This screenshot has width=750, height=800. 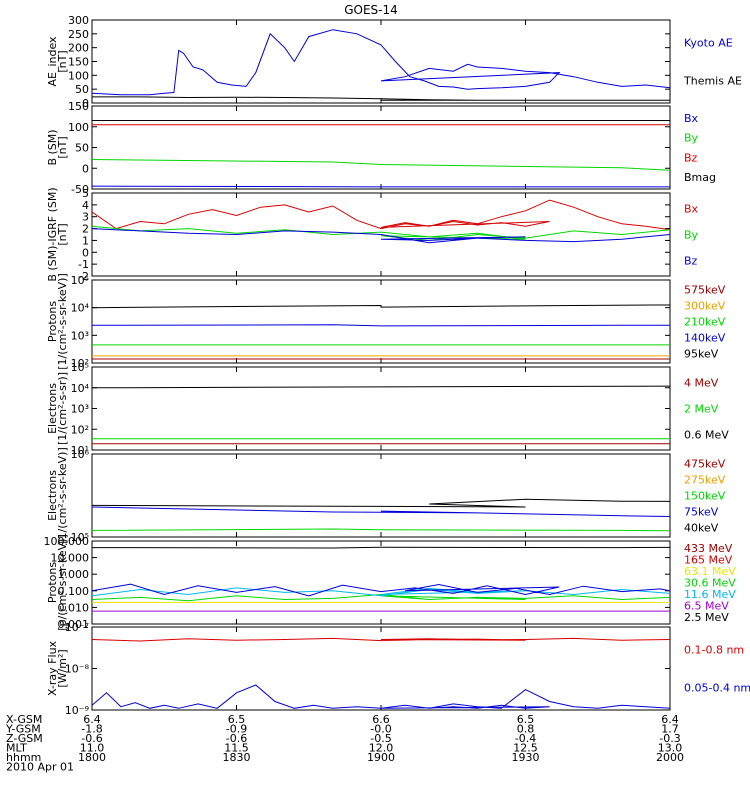 I want to click on x-row-value: -0.6, so click(x=91, y=738).